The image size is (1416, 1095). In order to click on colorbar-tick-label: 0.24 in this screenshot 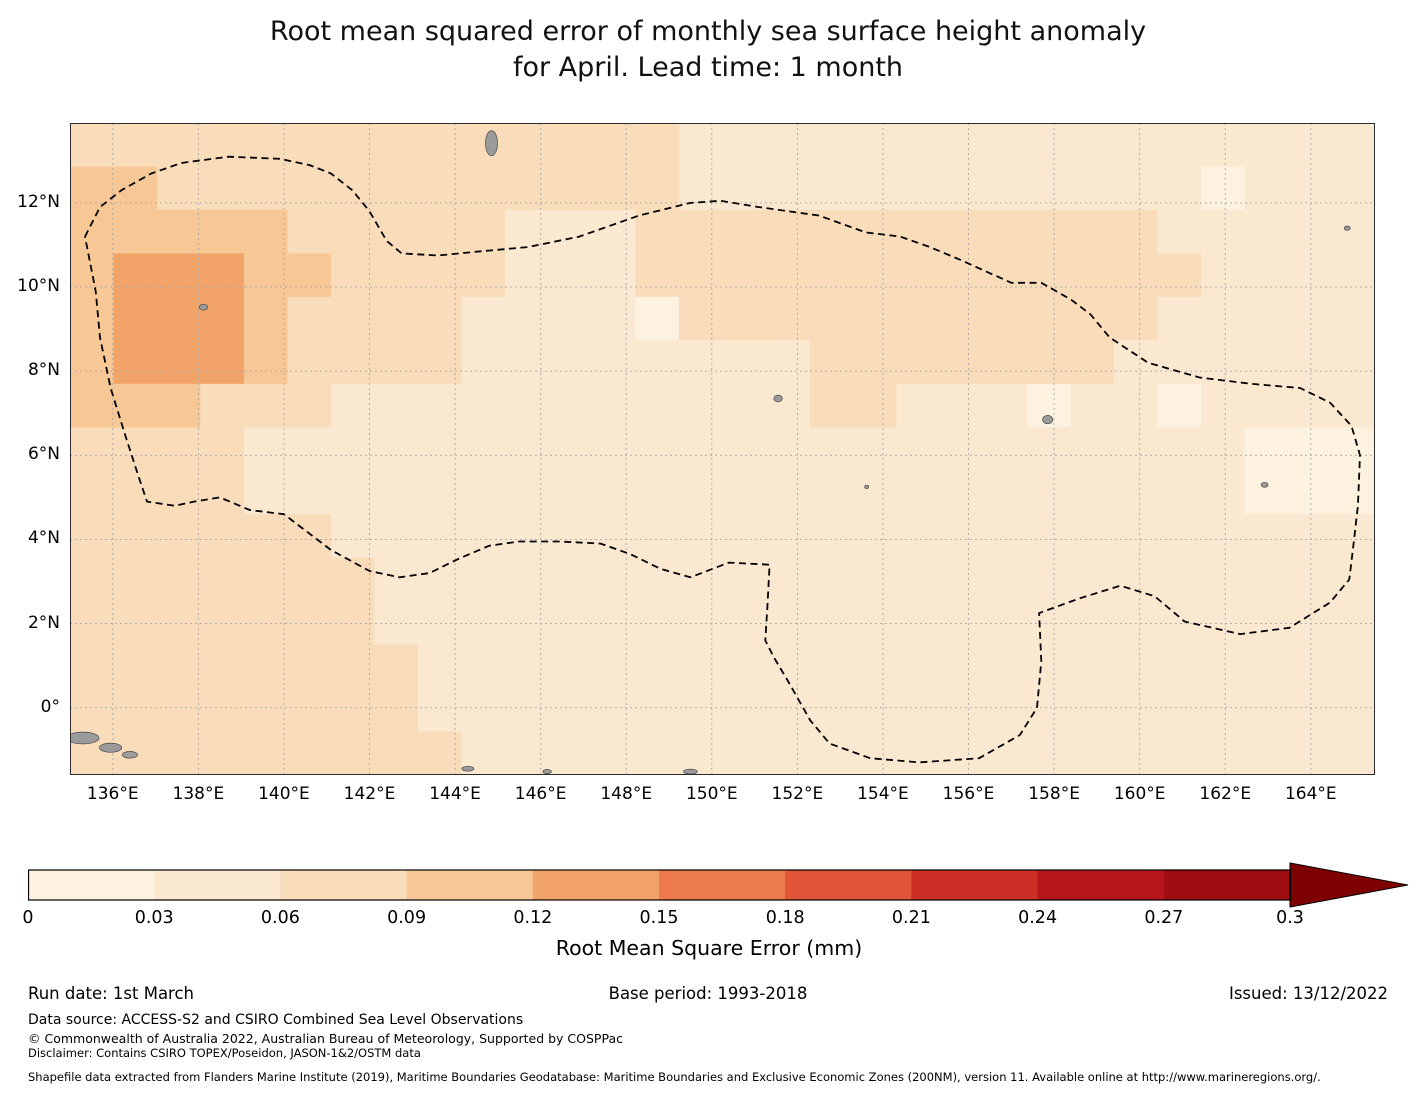, I will do `click(1038, 918)`.